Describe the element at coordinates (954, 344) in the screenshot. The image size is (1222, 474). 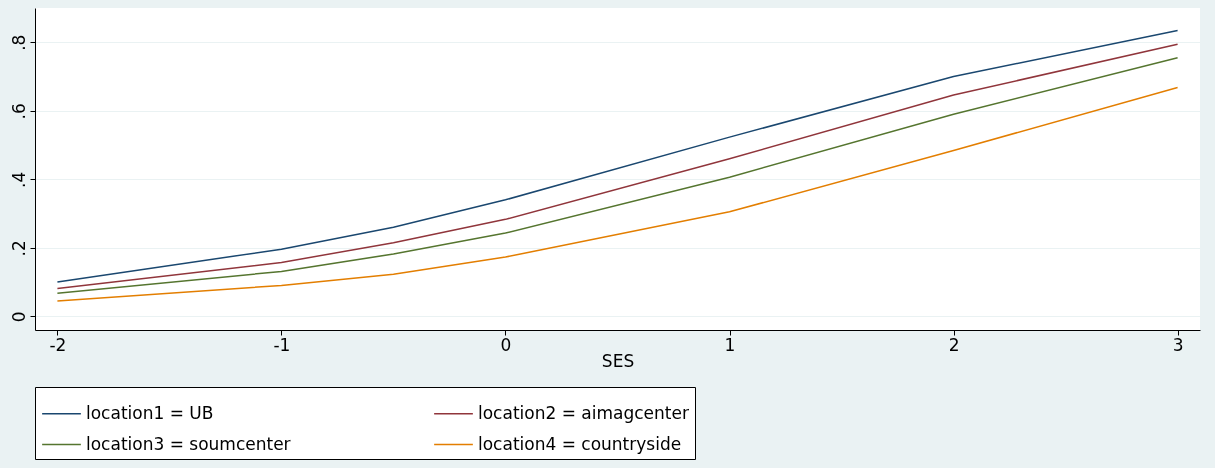
I see `x-tick-label: 2` at that location.